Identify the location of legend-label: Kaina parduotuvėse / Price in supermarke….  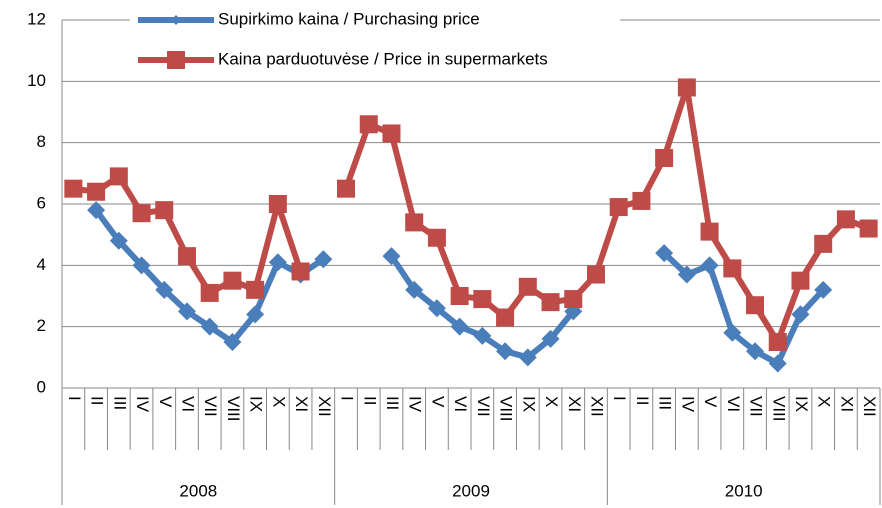
(383, 58).